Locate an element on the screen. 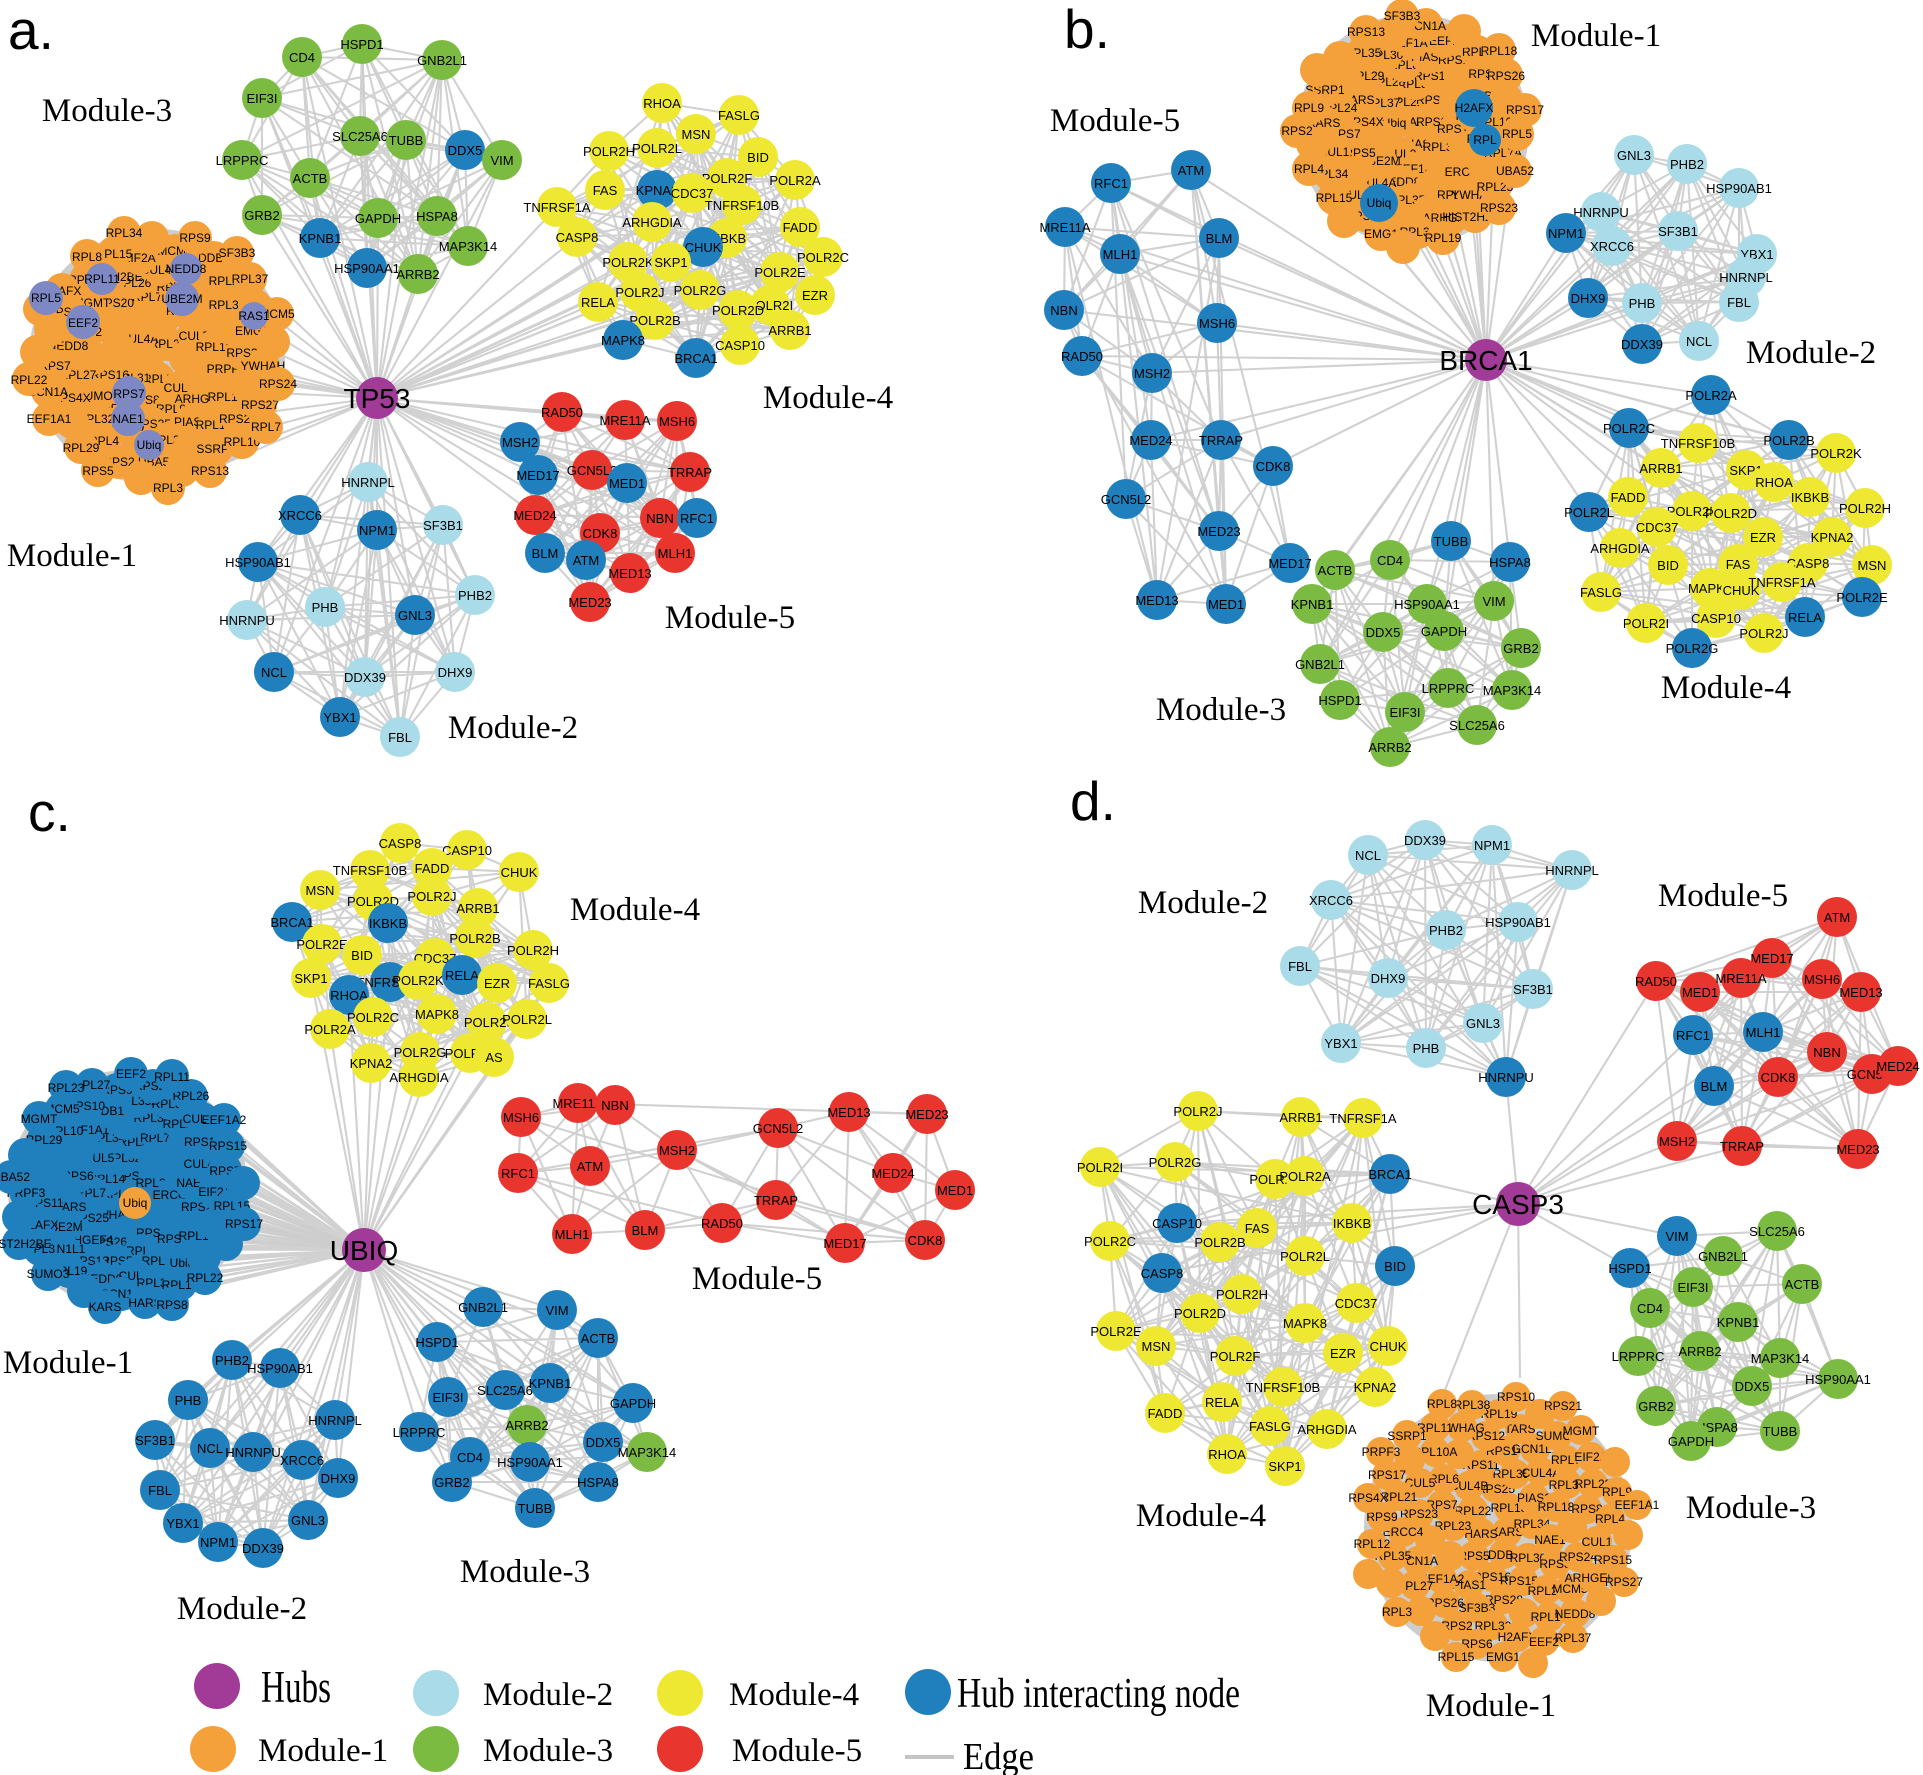 The image size is (1923, 1775). svg-text: POLR2C is located at coordinates (1629, 428).